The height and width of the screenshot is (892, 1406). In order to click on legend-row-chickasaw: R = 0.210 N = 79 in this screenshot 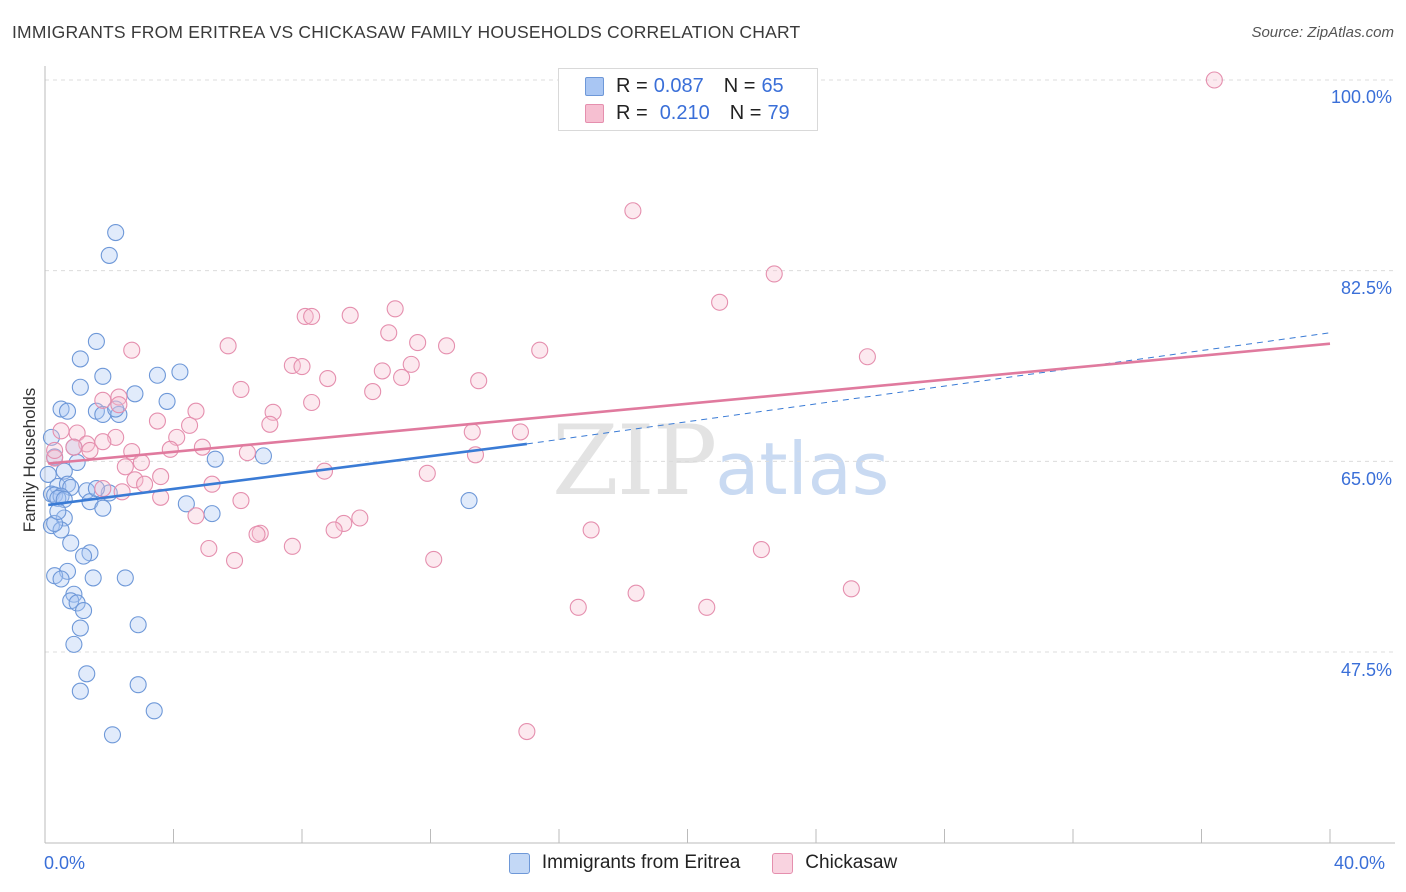, I will do `click(690, 113)`.